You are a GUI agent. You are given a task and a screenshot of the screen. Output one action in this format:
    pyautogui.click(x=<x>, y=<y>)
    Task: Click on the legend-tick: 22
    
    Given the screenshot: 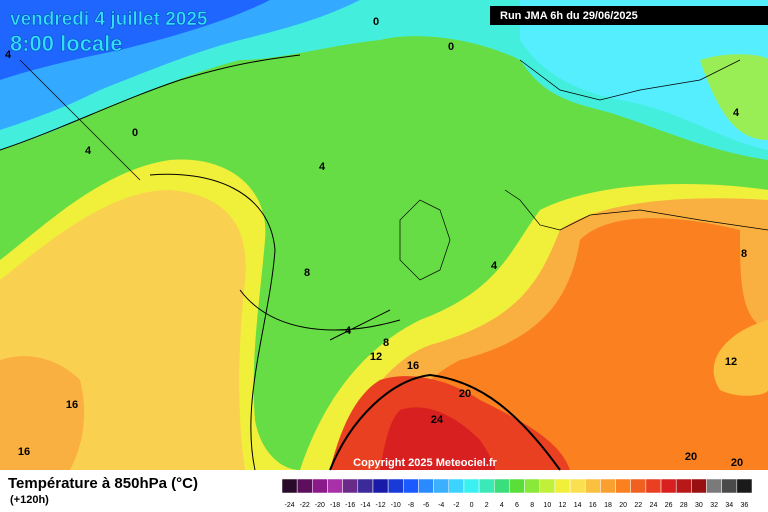 What is the action you would take?
    pyautogui.click(x=638, y=505)
    